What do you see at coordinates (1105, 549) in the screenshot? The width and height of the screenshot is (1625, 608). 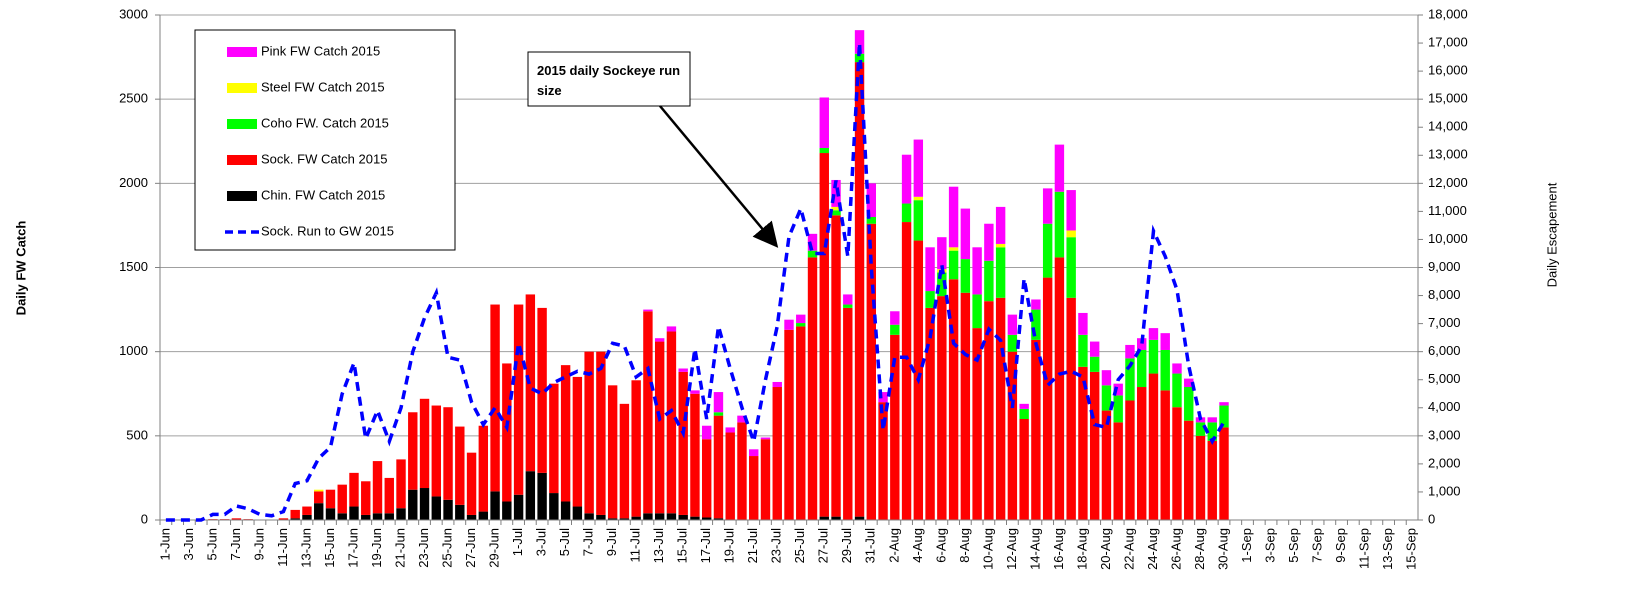 I see `x-tick-label: 20-Aug` at bounding box center [1105, 549].